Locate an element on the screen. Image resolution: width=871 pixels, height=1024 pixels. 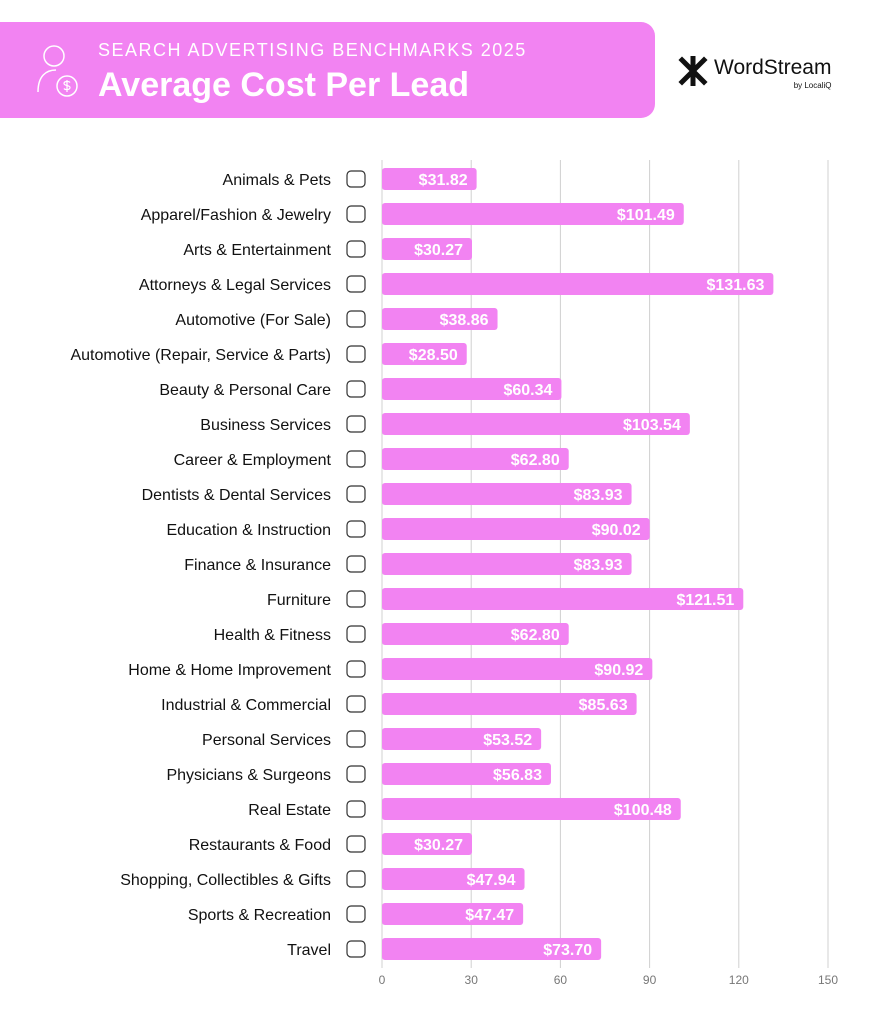
logo-text: WordStream is located at coordinates (773, 67).